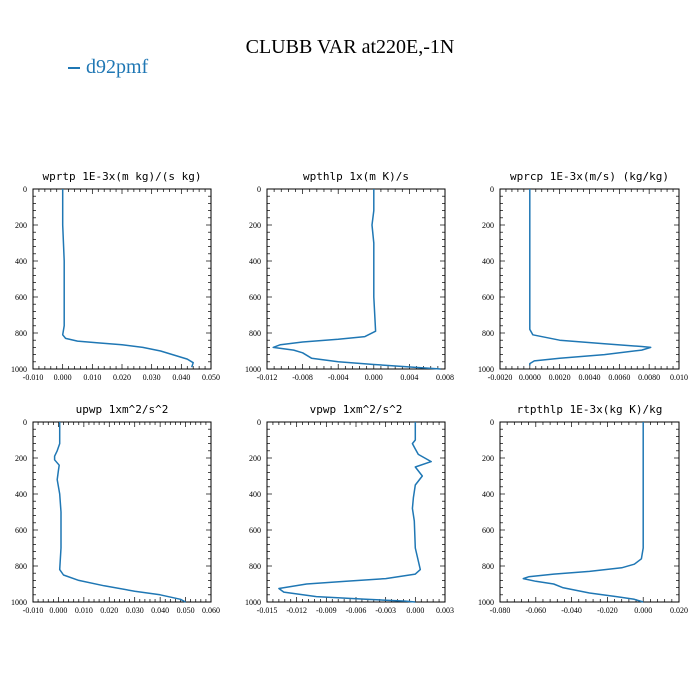  What do you see at coordinates (302, 377) in the screenshot?
I see `x-tick-label: -0.008` at bounding box center [302, 377].